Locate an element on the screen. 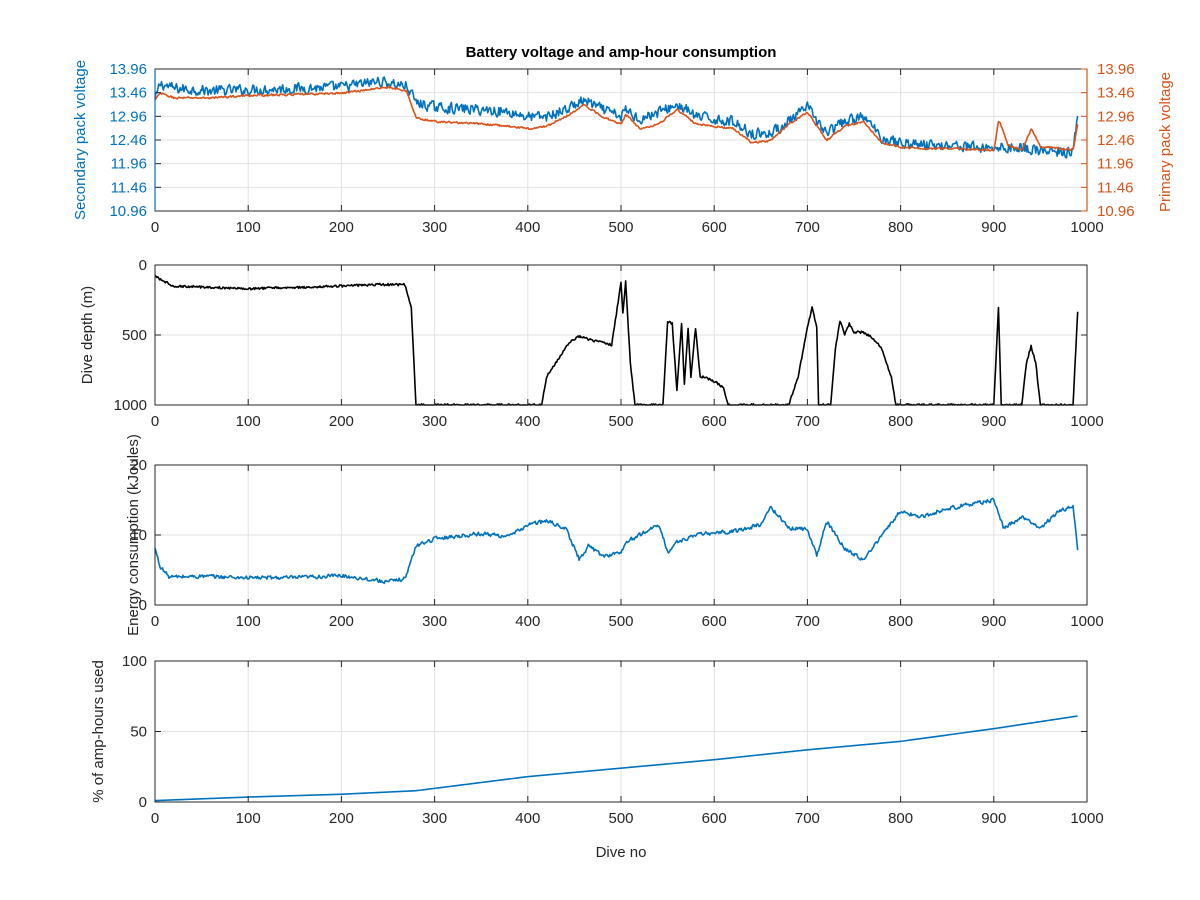 The width and height of the screenshot is (1200, 900). y-ticks: 0 10 20 is located at coordinates (608, 535).